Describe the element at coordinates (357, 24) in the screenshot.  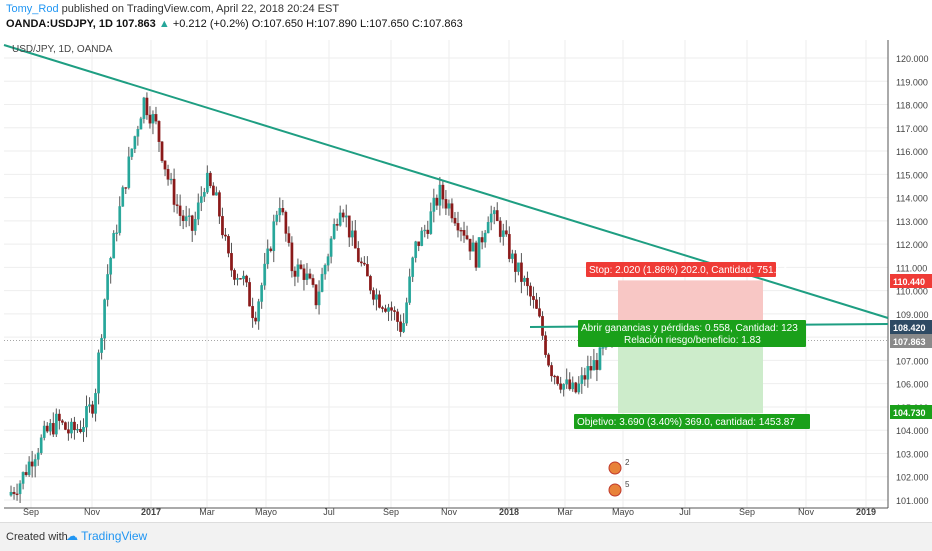
I see `ohlc-values: O:107.650 H:107.890 L:107.650 C:107.863` at that location.